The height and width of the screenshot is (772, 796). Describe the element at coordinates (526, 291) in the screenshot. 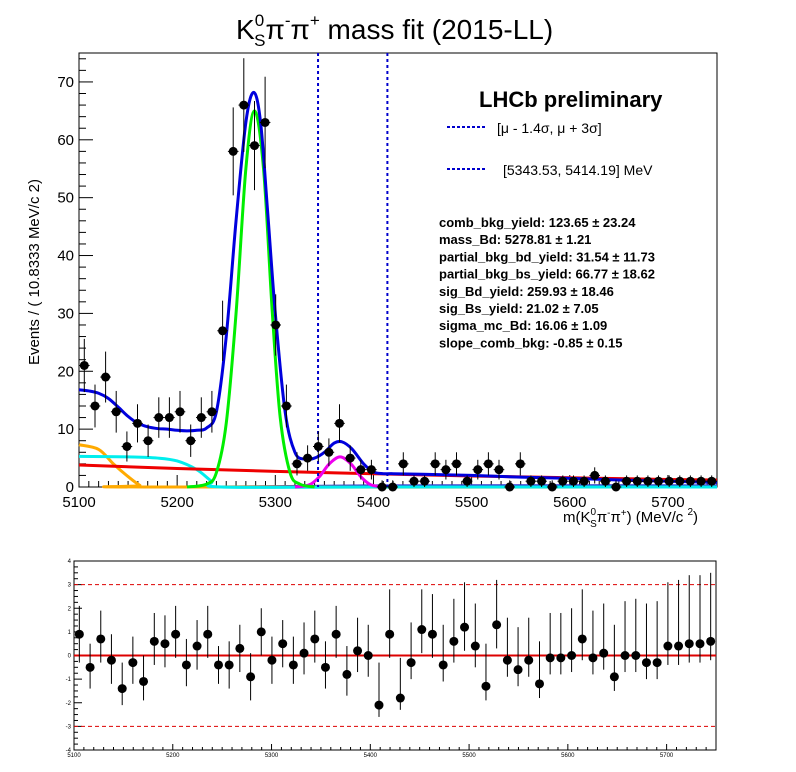

I see `fit-parameter: sig_Bd_yield: 259.93 ± 18.46` at that location.